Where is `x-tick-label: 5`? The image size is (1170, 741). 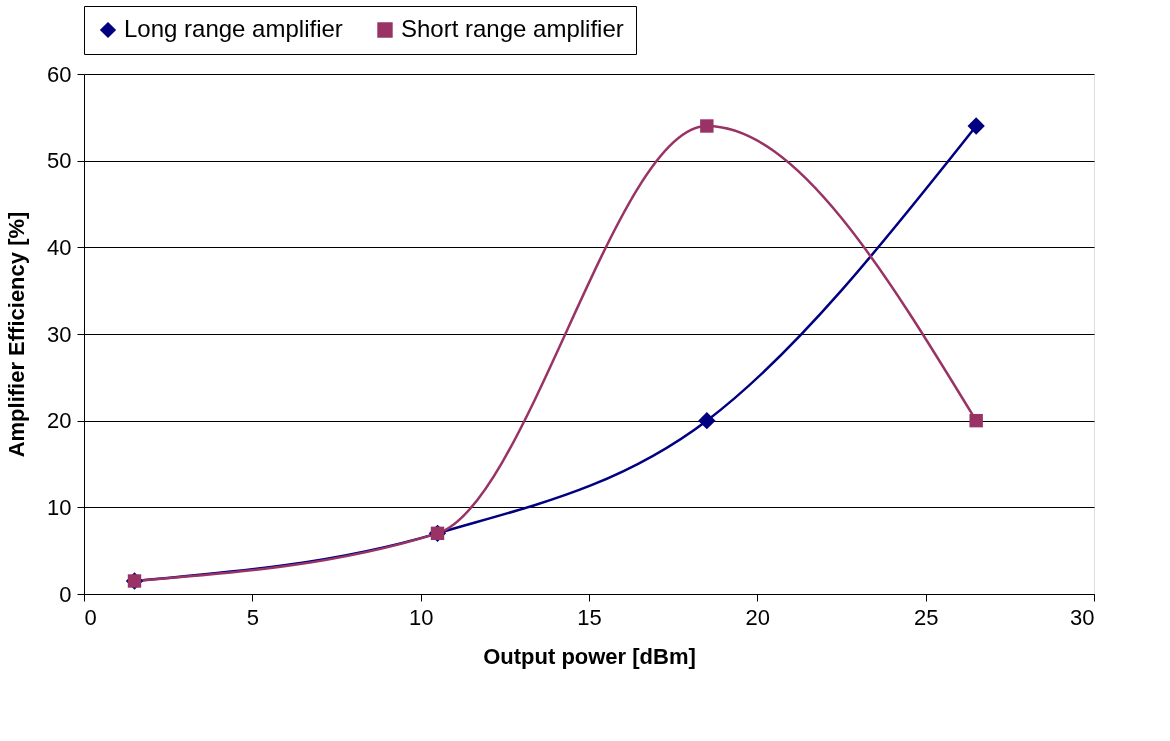 x-tick-label: 5 is located at coordinates (252, 617).